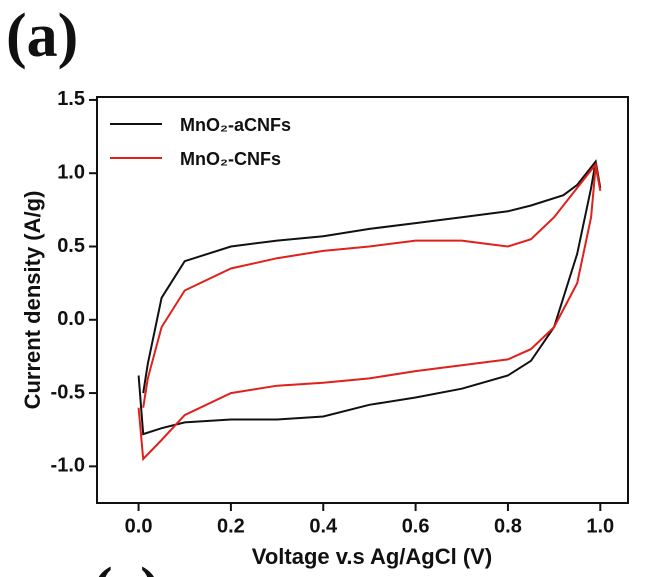 This screenshot has width=649, height=577. What do you see at coordinates (32, 300) in the screenshot?
I see `y-axis-label: Current density (A/g)` at bounding box center [32, 300].